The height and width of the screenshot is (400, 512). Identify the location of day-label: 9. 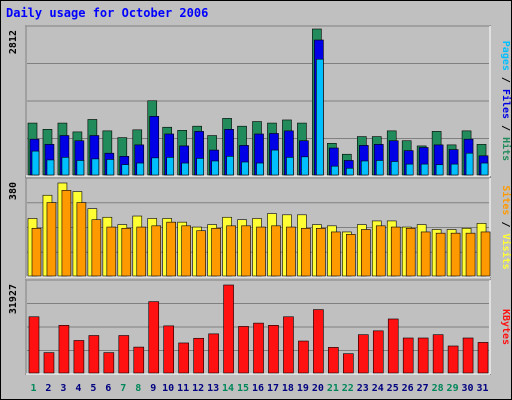
(153, 388).